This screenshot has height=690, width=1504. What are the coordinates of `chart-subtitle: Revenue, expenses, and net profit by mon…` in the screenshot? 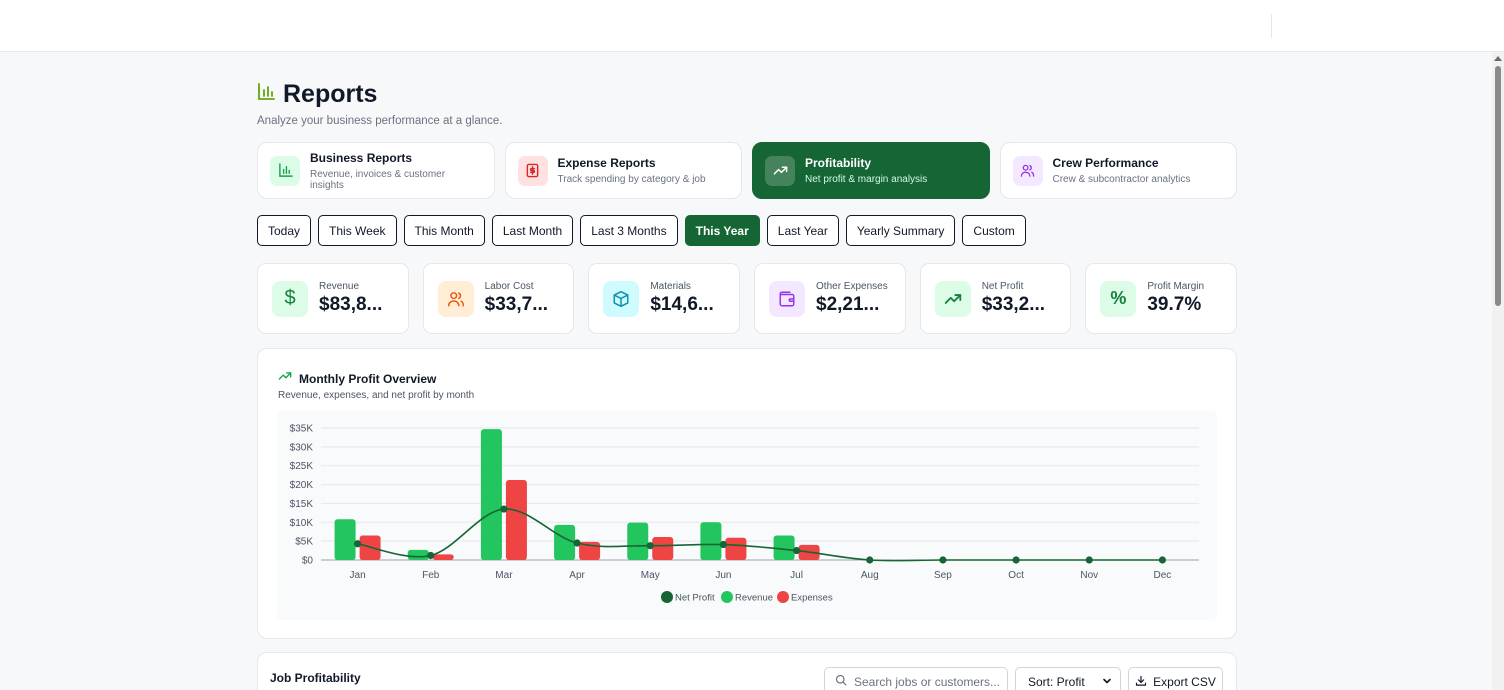 It's located at (376, 395).